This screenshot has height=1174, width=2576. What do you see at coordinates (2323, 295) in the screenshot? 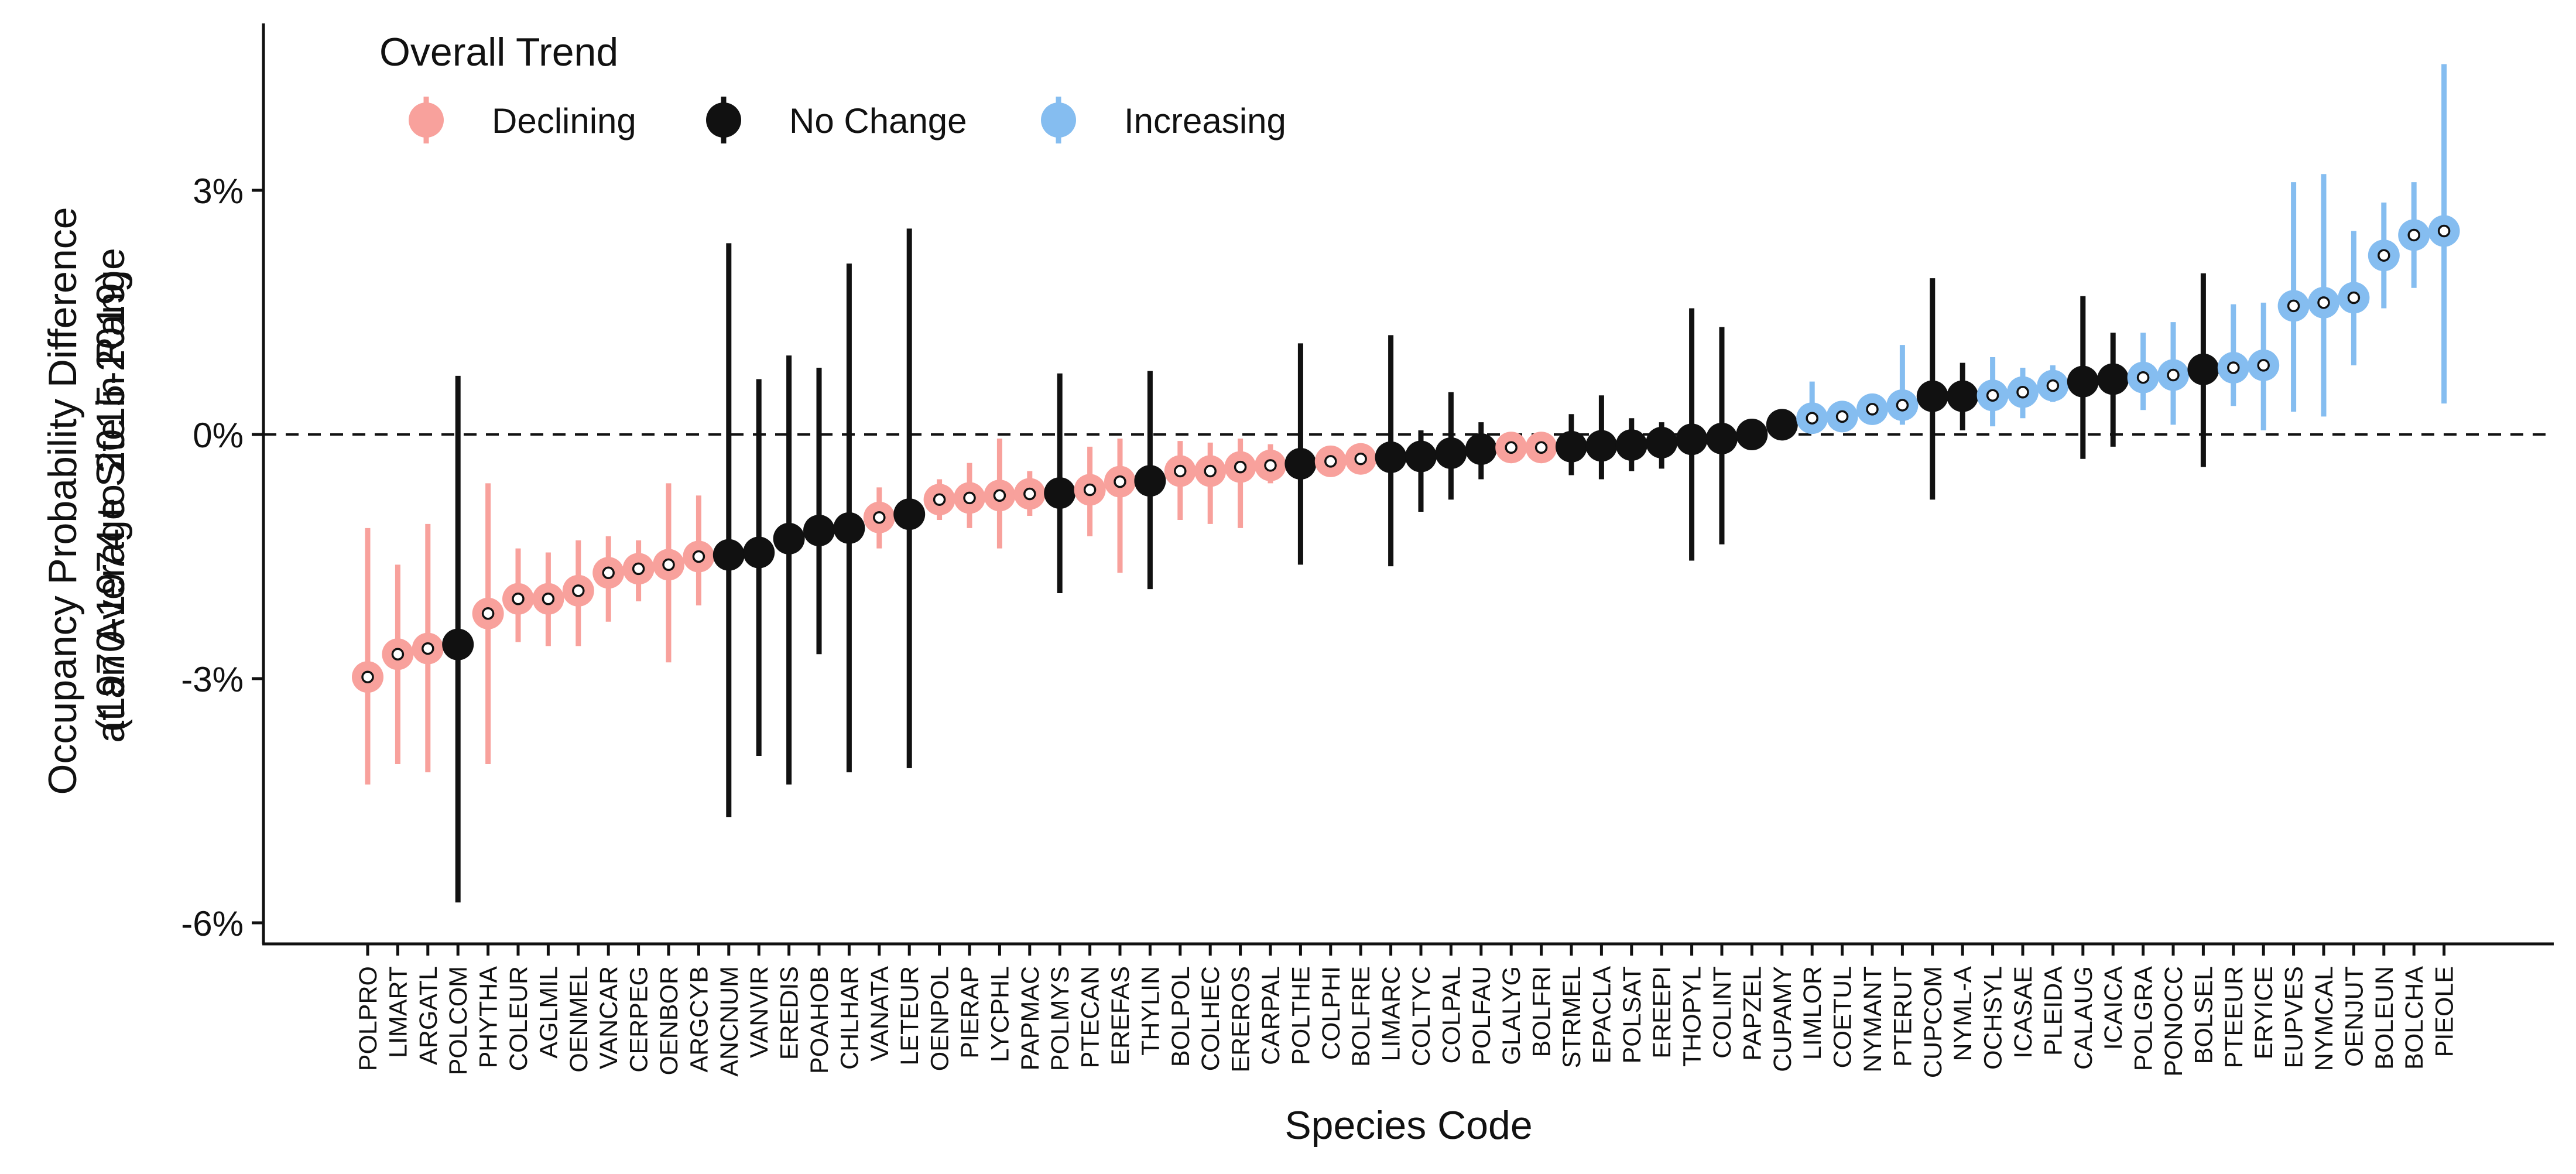
I see `data-point-nymcal` at bounding box center [2323, 295].